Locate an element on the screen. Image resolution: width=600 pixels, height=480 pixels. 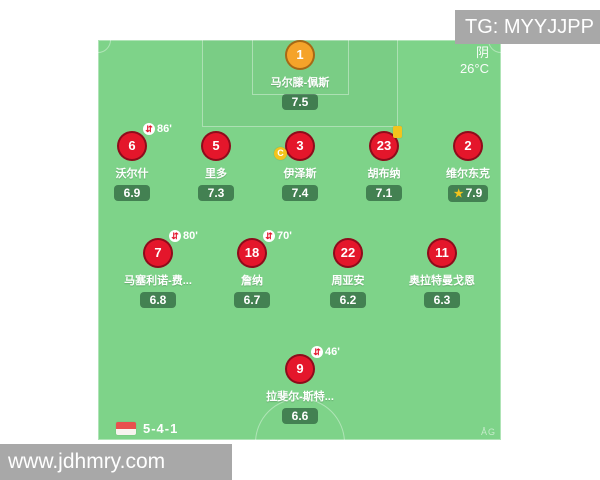
pitch-corner-logo-icon: ÅG is located at coordinates (488, 432).